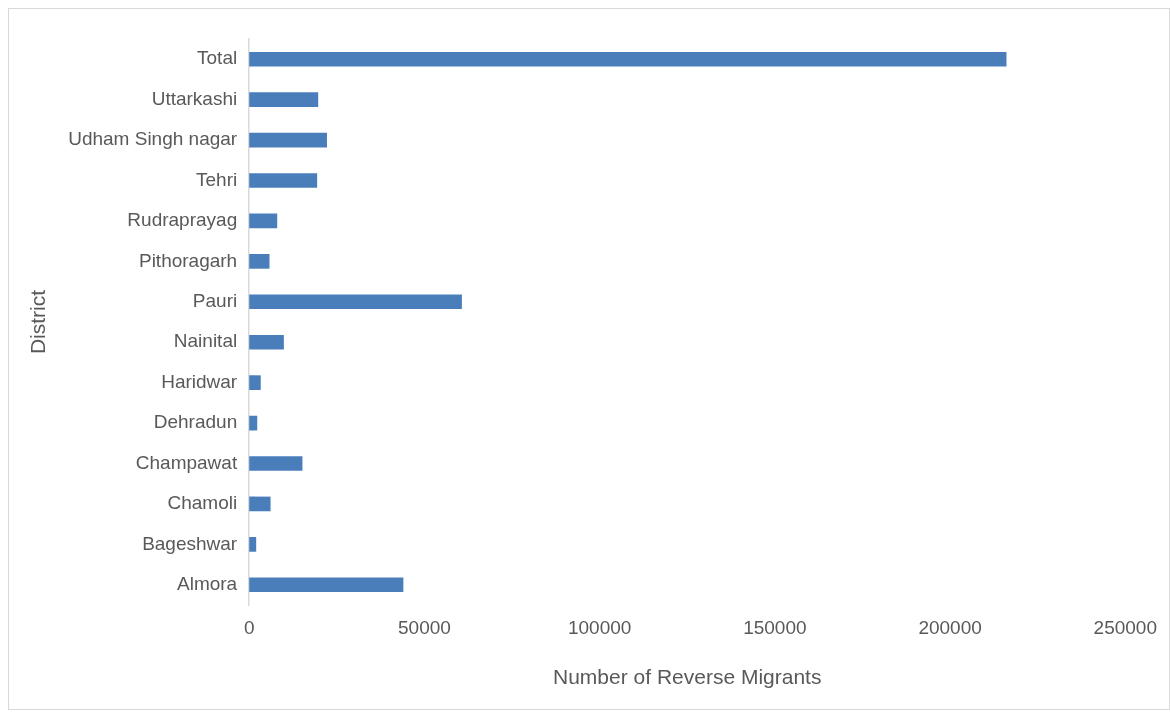 The image size is (1170, 717). Describe the element at coordinates (687, 677) in the screenshot. I see `x-axis-title: Number of Reverse Migrants` at that location.